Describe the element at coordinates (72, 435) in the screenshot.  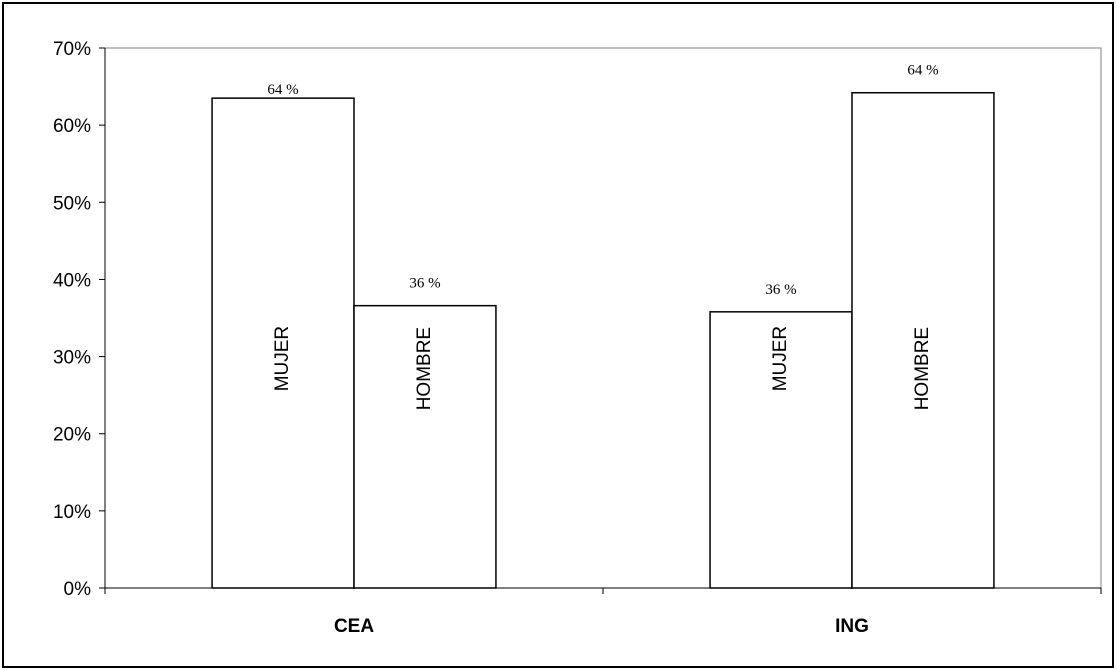
I see `y-tick-label: 20%` at that location.